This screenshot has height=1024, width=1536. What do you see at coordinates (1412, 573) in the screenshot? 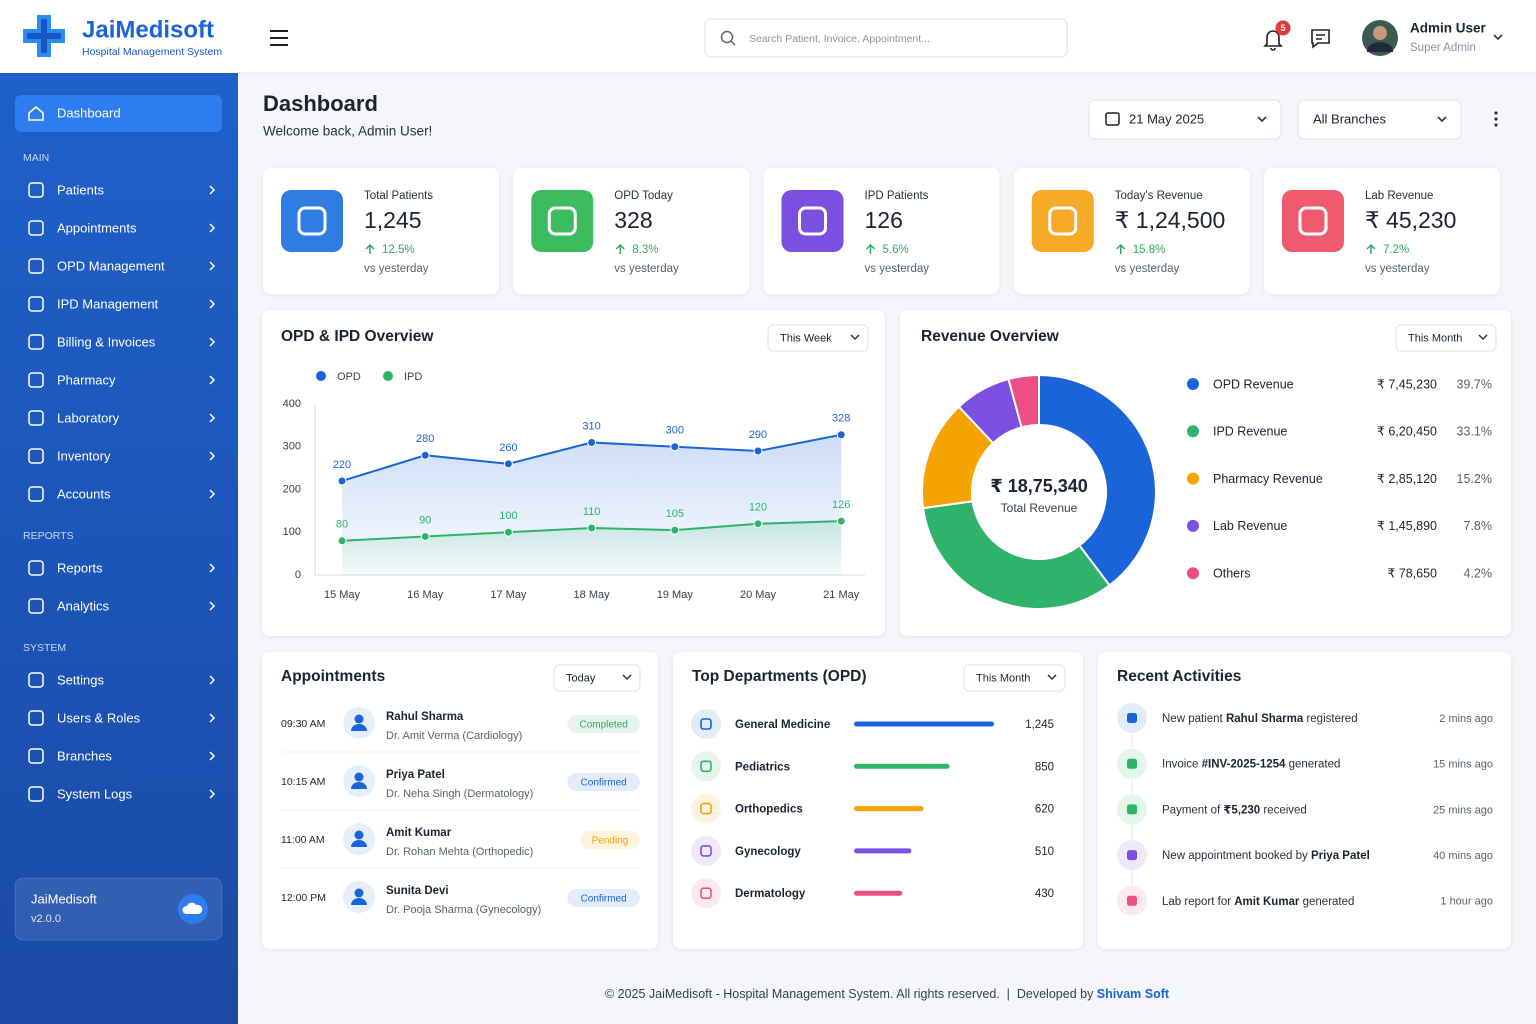
I see `legend-amount: ₹ 78,650` at bounding box center [1412, 573].